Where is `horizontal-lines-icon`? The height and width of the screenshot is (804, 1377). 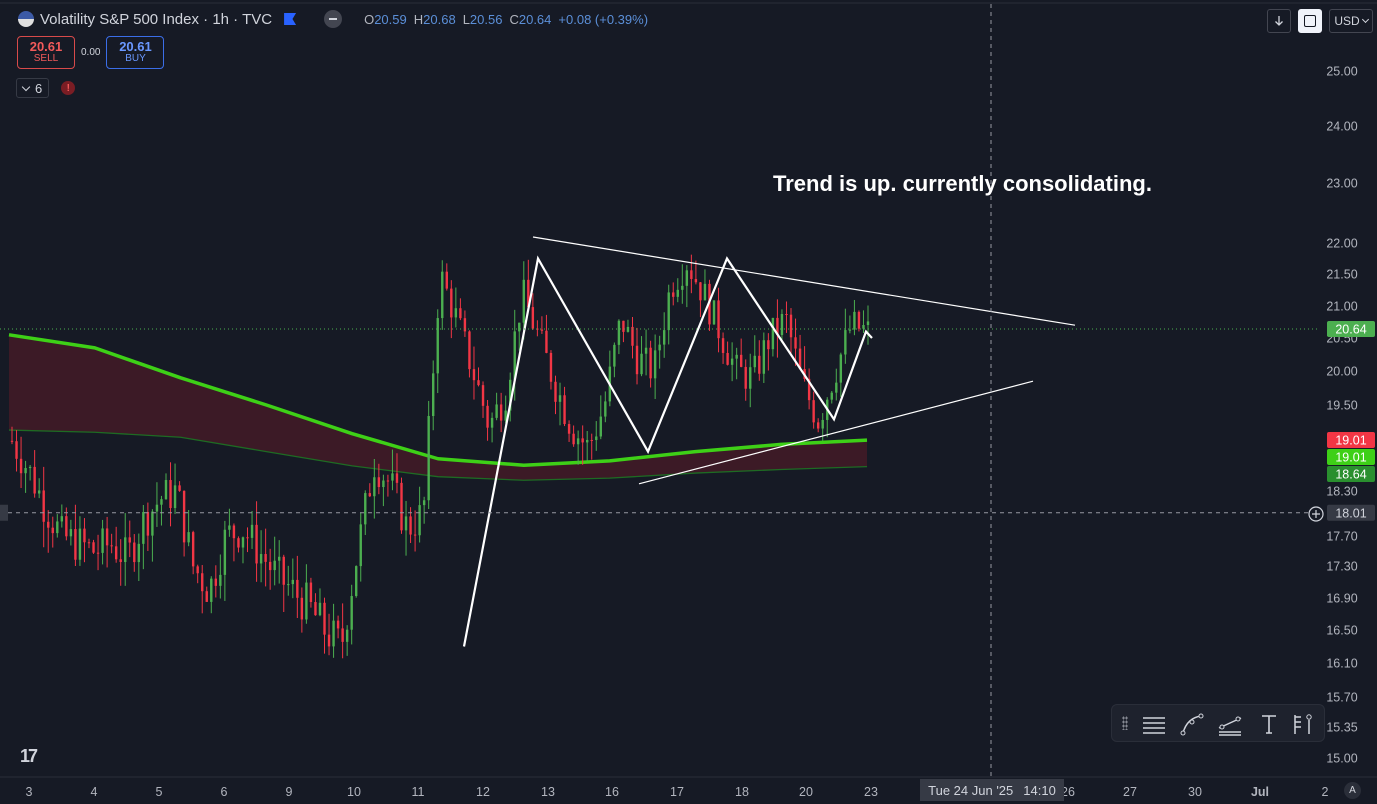
horizontal-lines-icon is located at coordinates (1154, 724).